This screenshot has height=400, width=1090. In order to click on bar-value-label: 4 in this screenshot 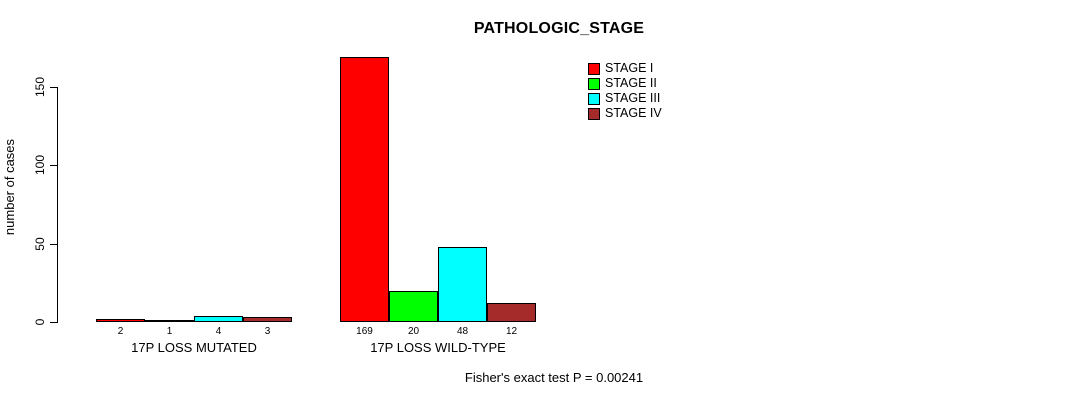, I will do `click(218, 331)`.